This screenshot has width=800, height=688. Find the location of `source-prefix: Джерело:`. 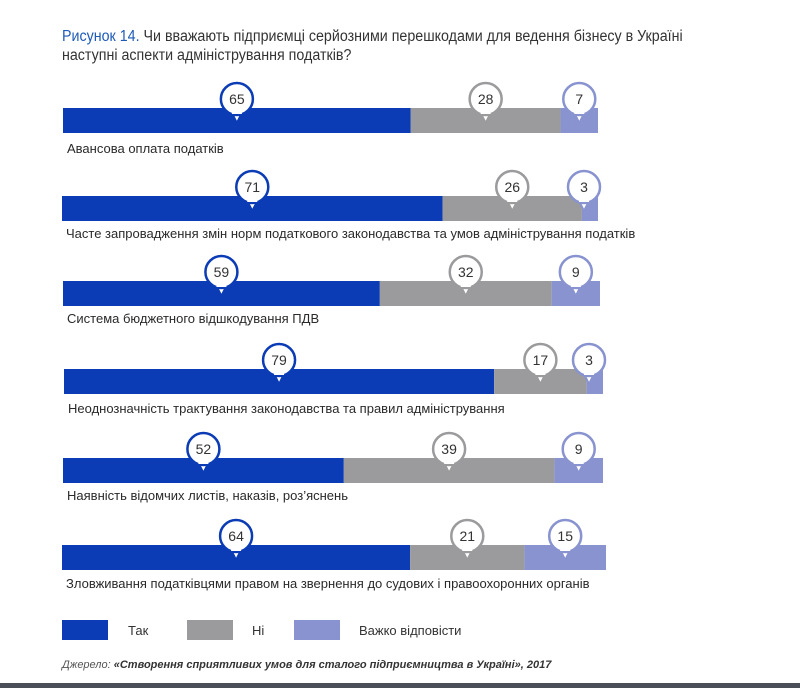

source-prefix: Джерело: is located at coordinates (87, 665).